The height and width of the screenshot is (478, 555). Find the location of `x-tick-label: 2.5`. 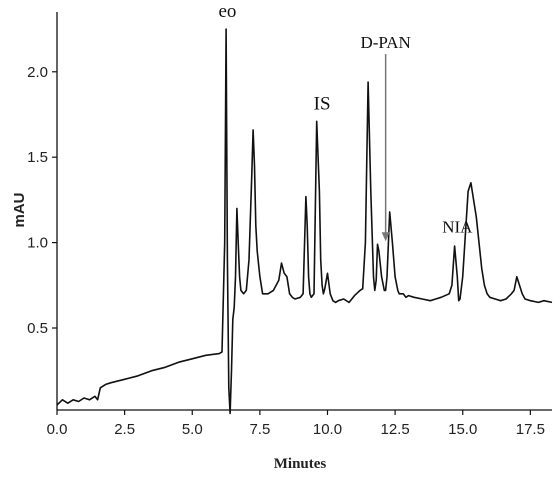

x-tick-label: 2.5 is located at coordinates (124, 429).